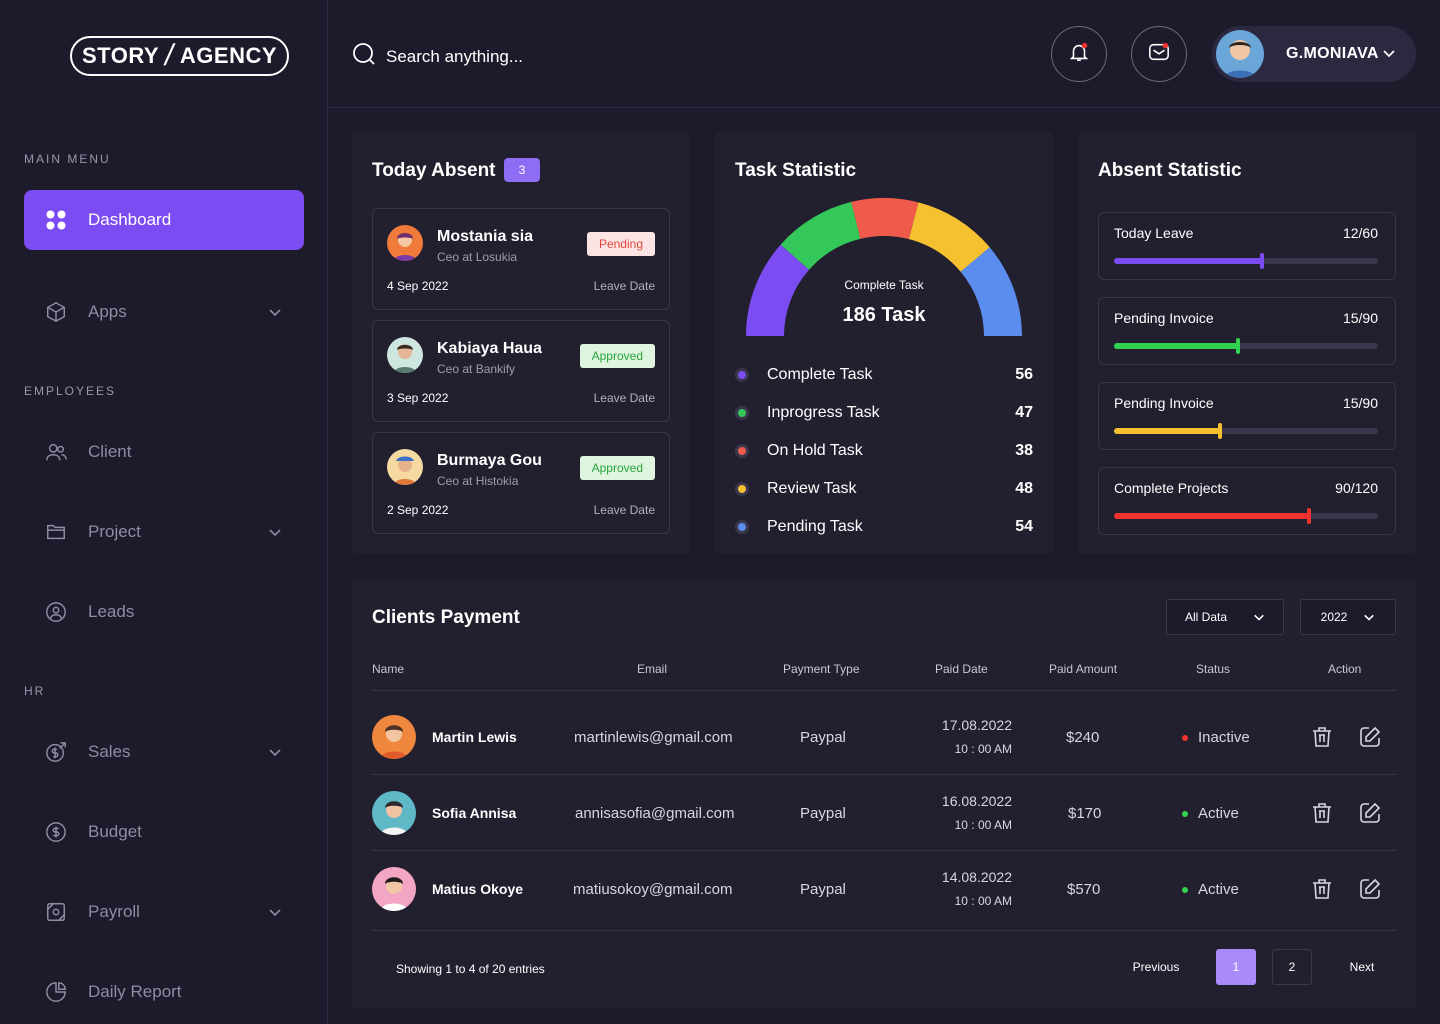  What do you see at coordinates (164, 532) in the screenshot?
I see `sidebar-item-project: Project` at bounding box center [164, 532].